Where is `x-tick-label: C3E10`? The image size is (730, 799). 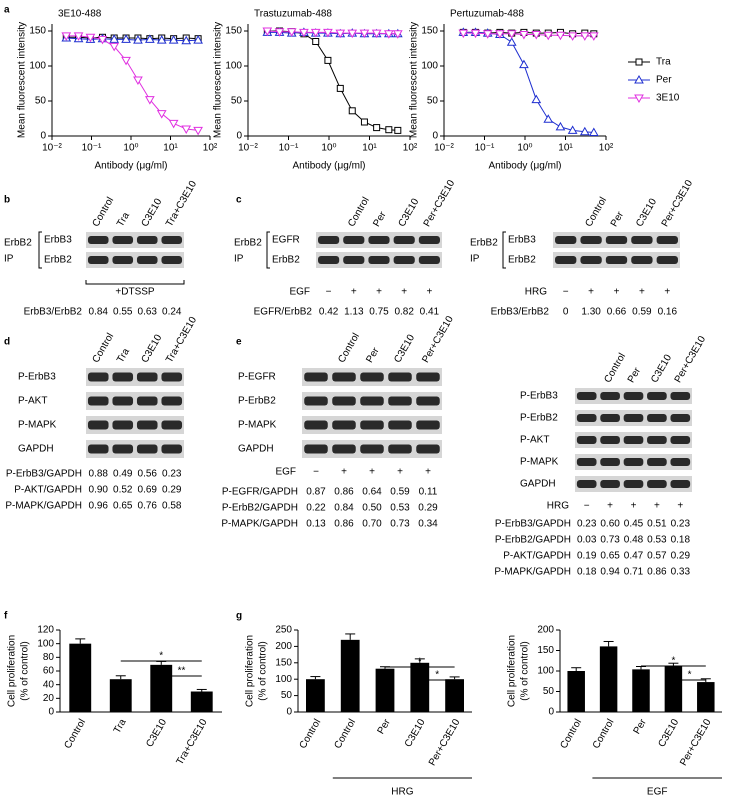
x-tick-label: C3E10 is located at coordinates (156, 733).